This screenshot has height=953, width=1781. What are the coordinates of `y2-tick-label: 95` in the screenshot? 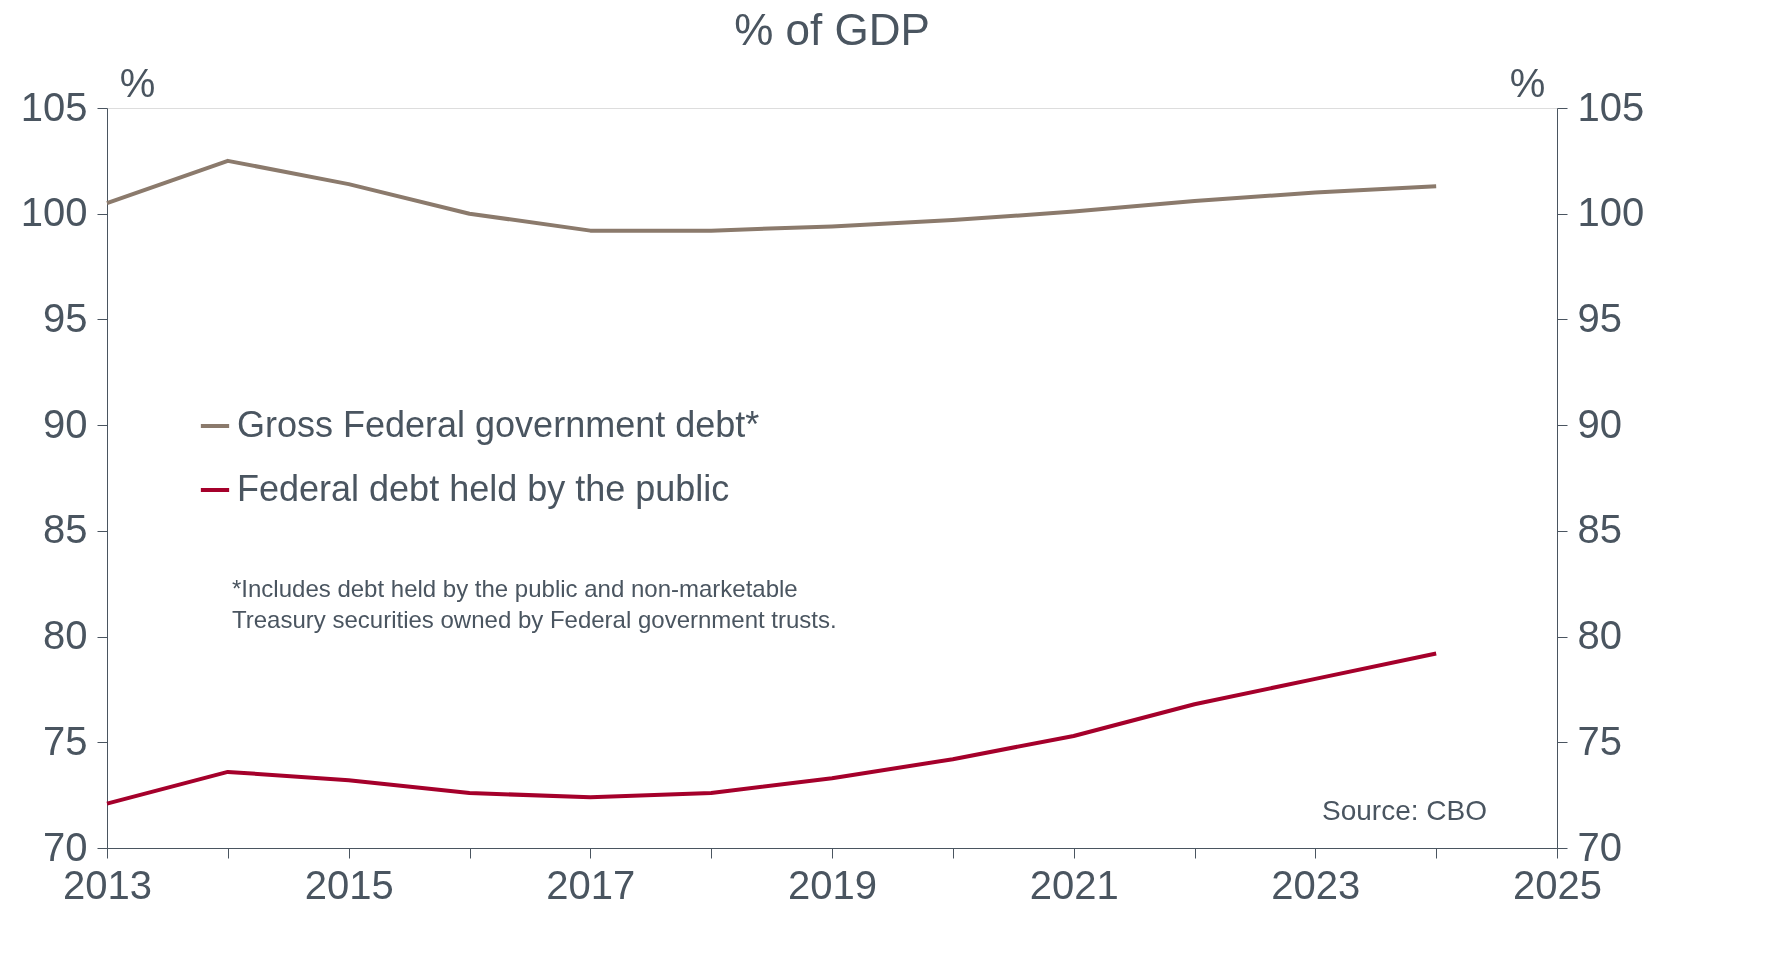 It's located at (1599, 317).